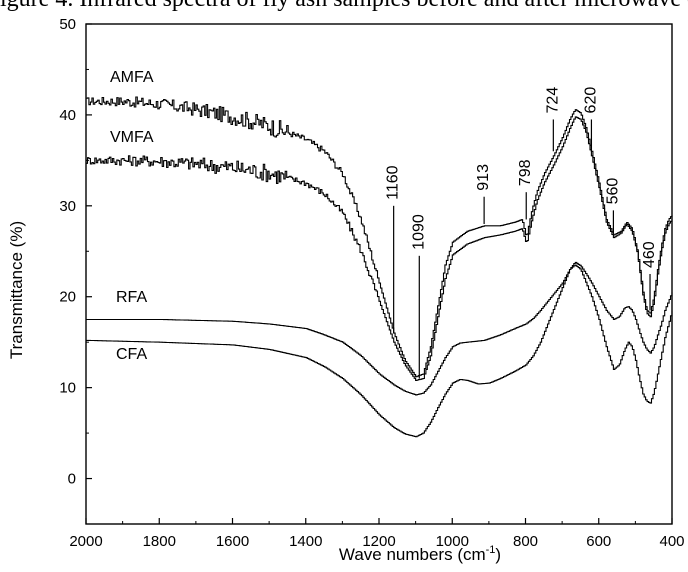 Image resolution: width=688 pixels, height=572 pixels. What do you see at coordinates (131, 297) in the screenshot?
I see `series-label-rfa: RFA` at bounding box center [131, 297].